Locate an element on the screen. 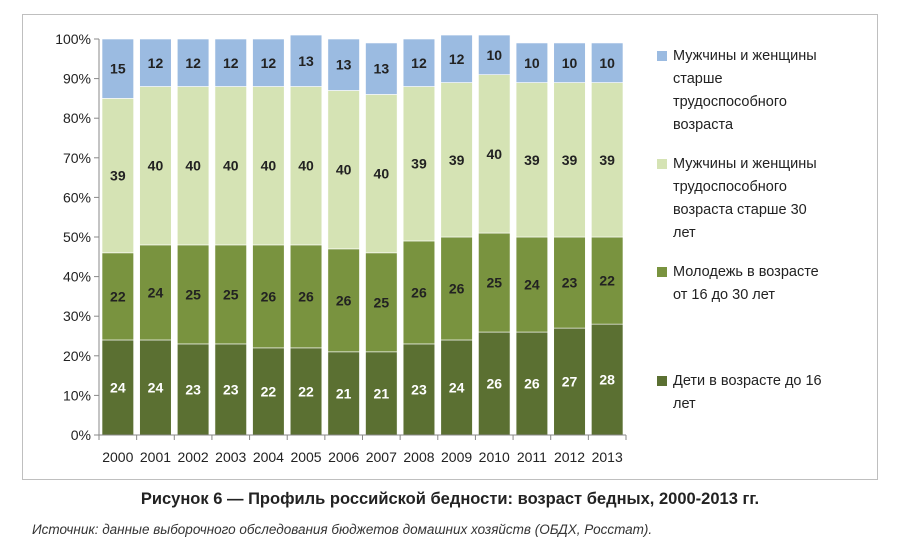  y-tick-label: 40% is located at coordinates (77, 277).